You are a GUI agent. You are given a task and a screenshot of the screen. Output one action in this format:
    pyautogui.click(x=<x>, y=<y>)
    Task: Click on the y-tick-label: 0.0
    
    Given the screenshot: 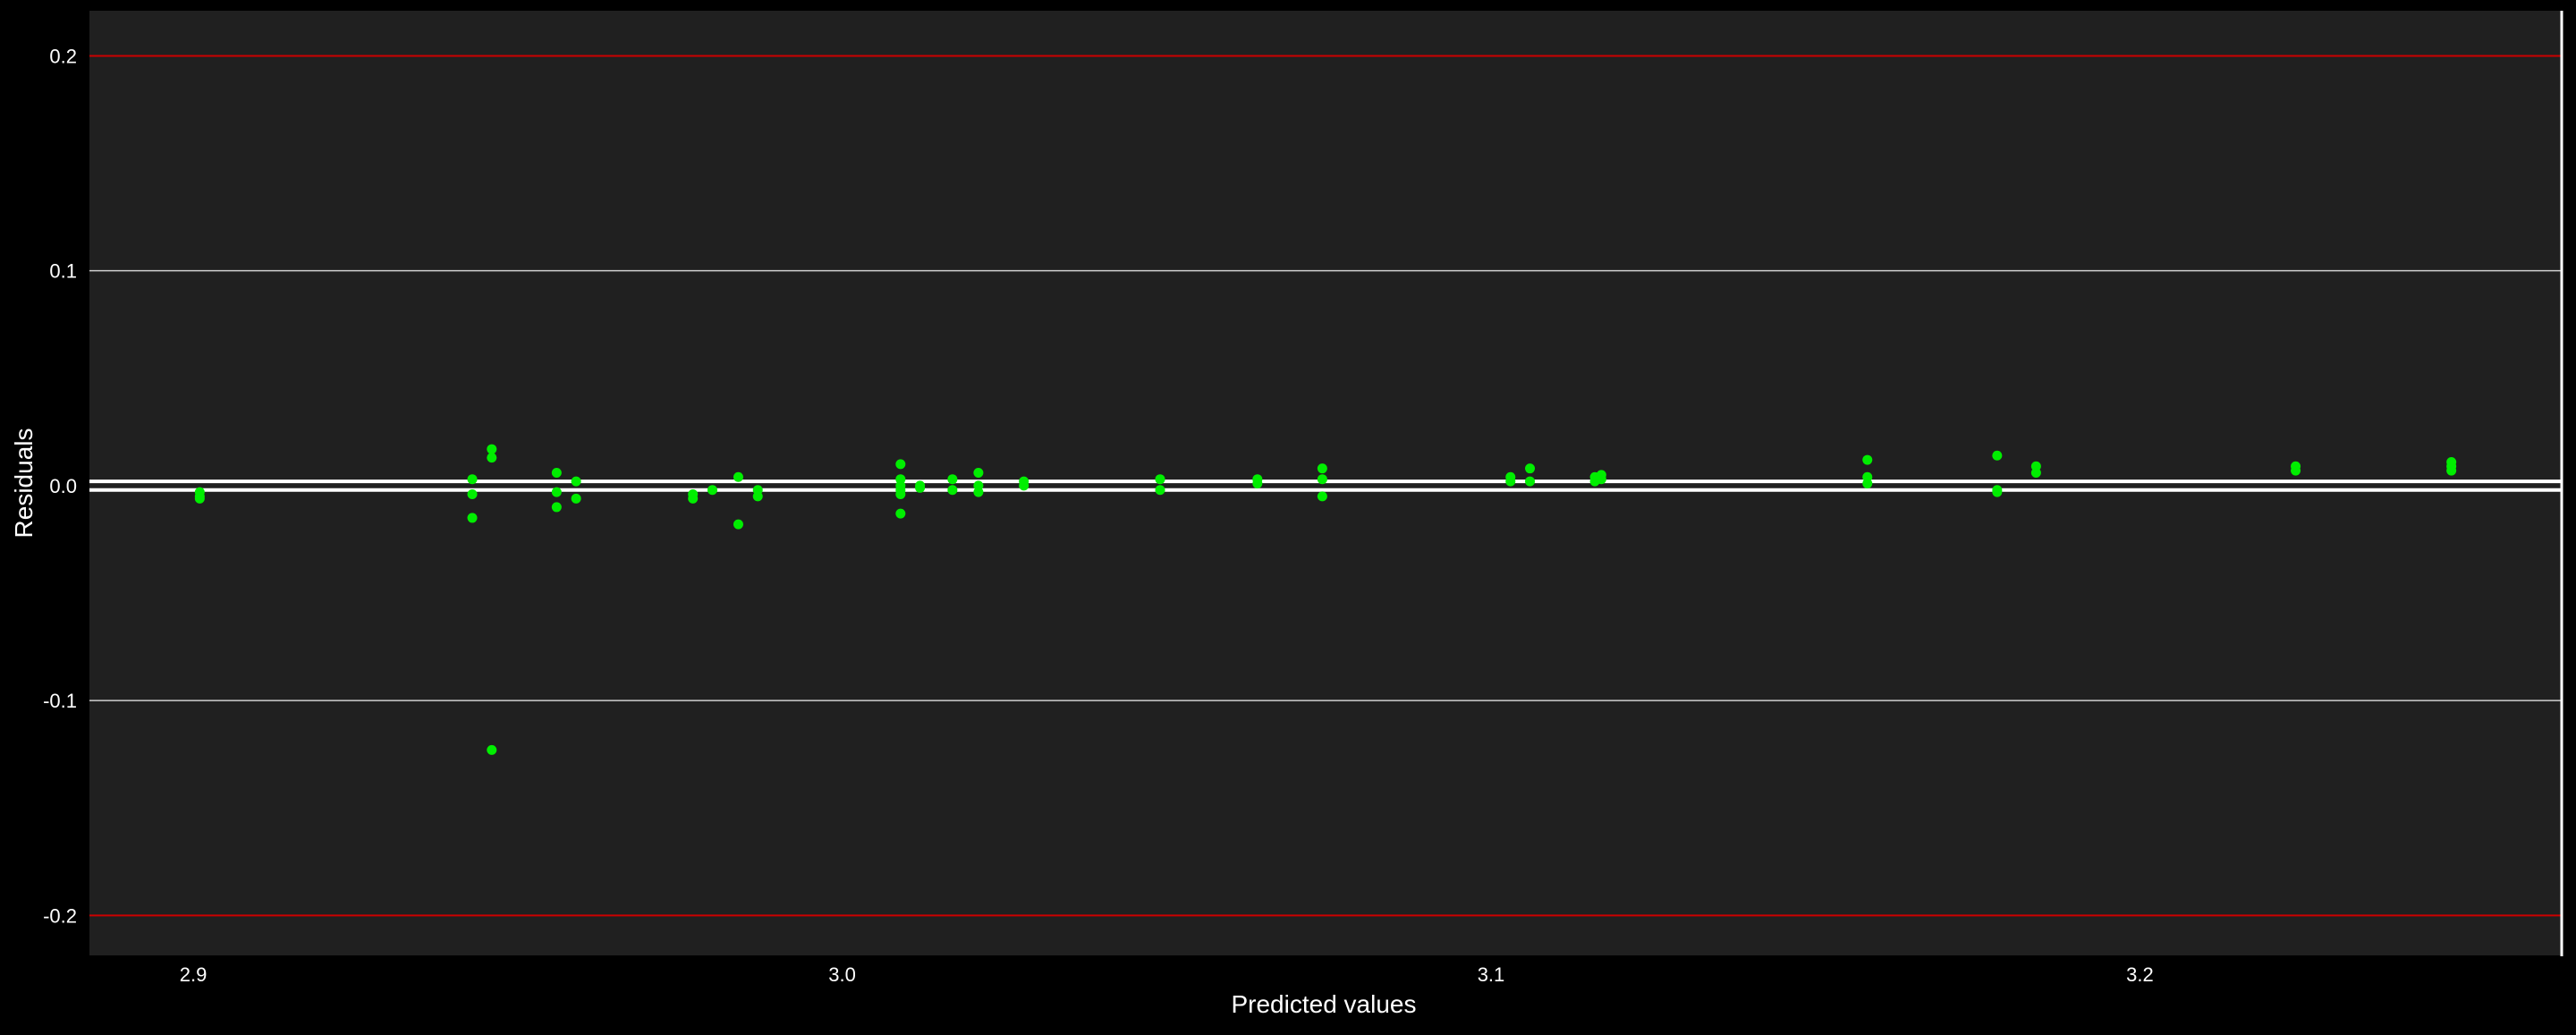 What is the action you would take?
    pyautogui.click(x=63, y=486)
    